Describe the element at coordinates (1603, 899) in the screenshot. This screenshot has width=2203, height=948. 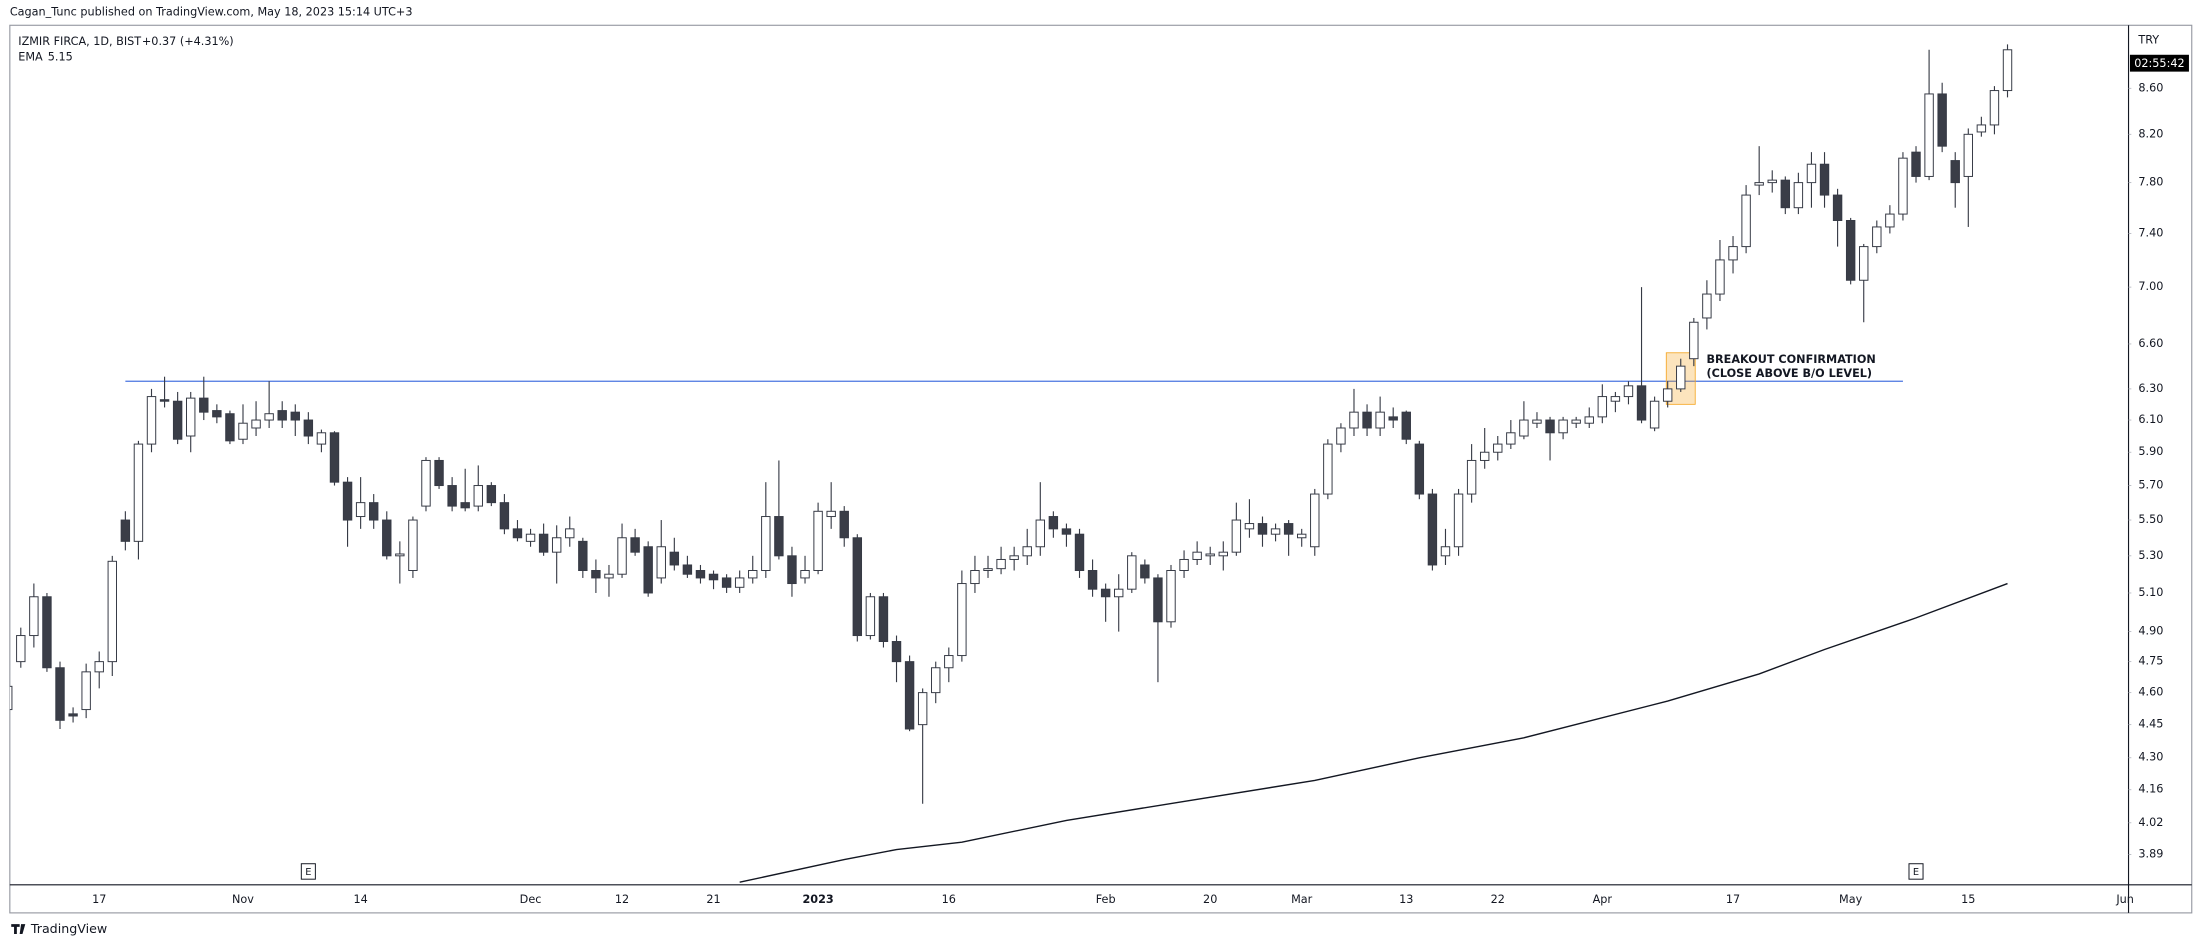
I see `x-tick-label: Apr` at that location.